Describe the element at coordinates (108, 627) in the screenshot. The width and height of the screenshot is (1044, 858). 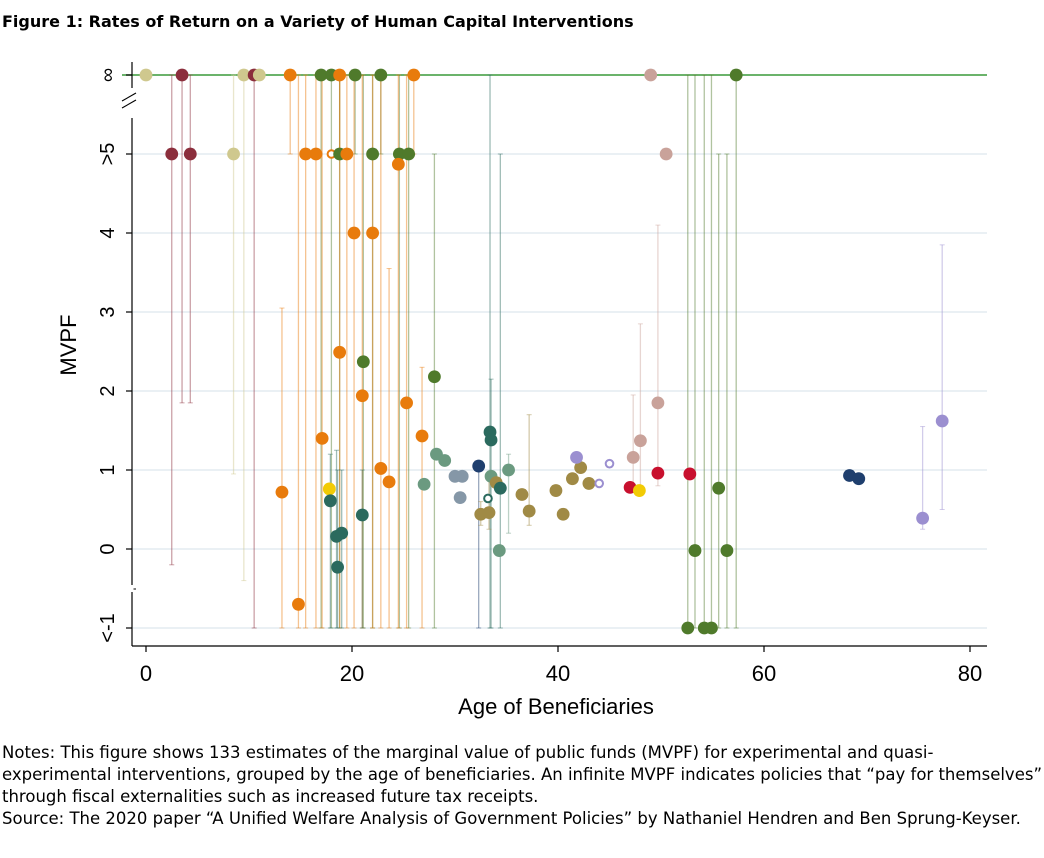
I see `y-tick-label: <-1` at that location.